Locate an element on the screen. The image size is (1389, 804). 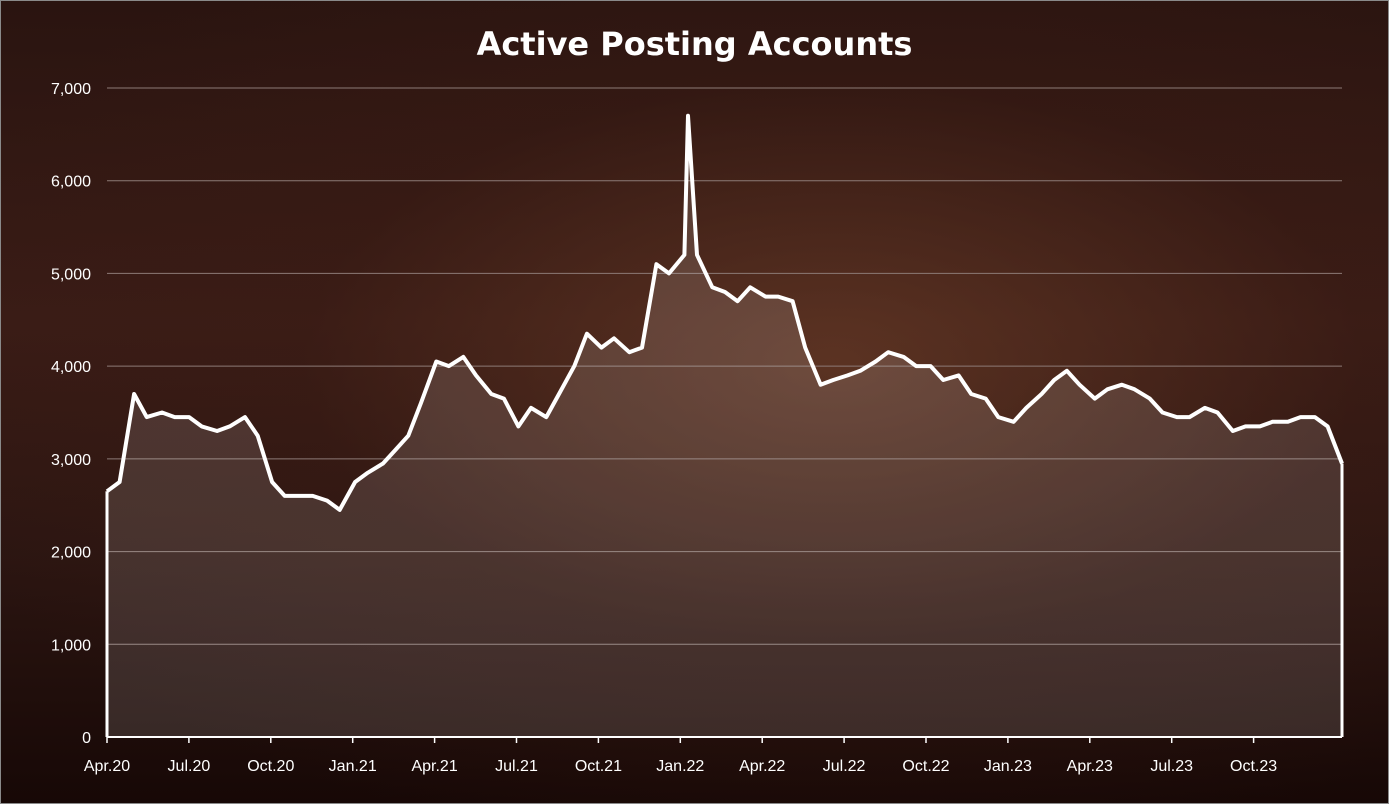
y-tick-label: 3,000 is located at coordinates (71, 460).